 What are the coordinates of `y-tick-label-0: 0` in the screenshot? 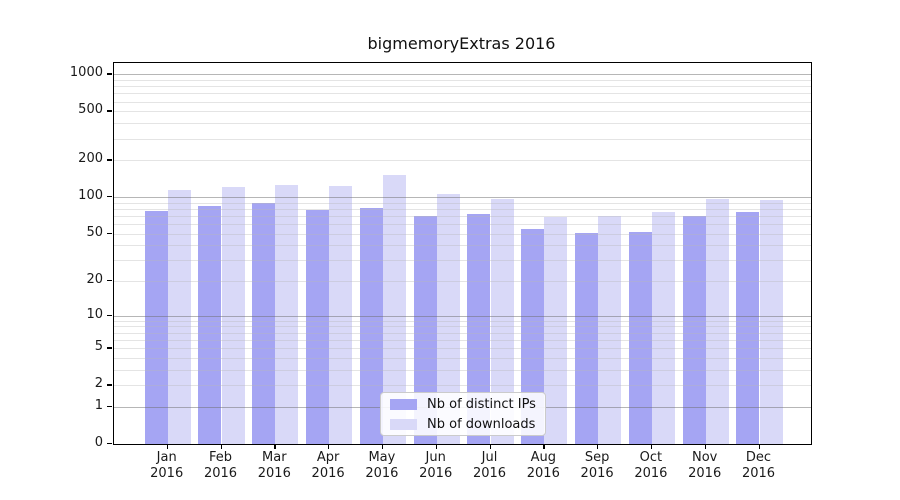 It's located at (98, 442).